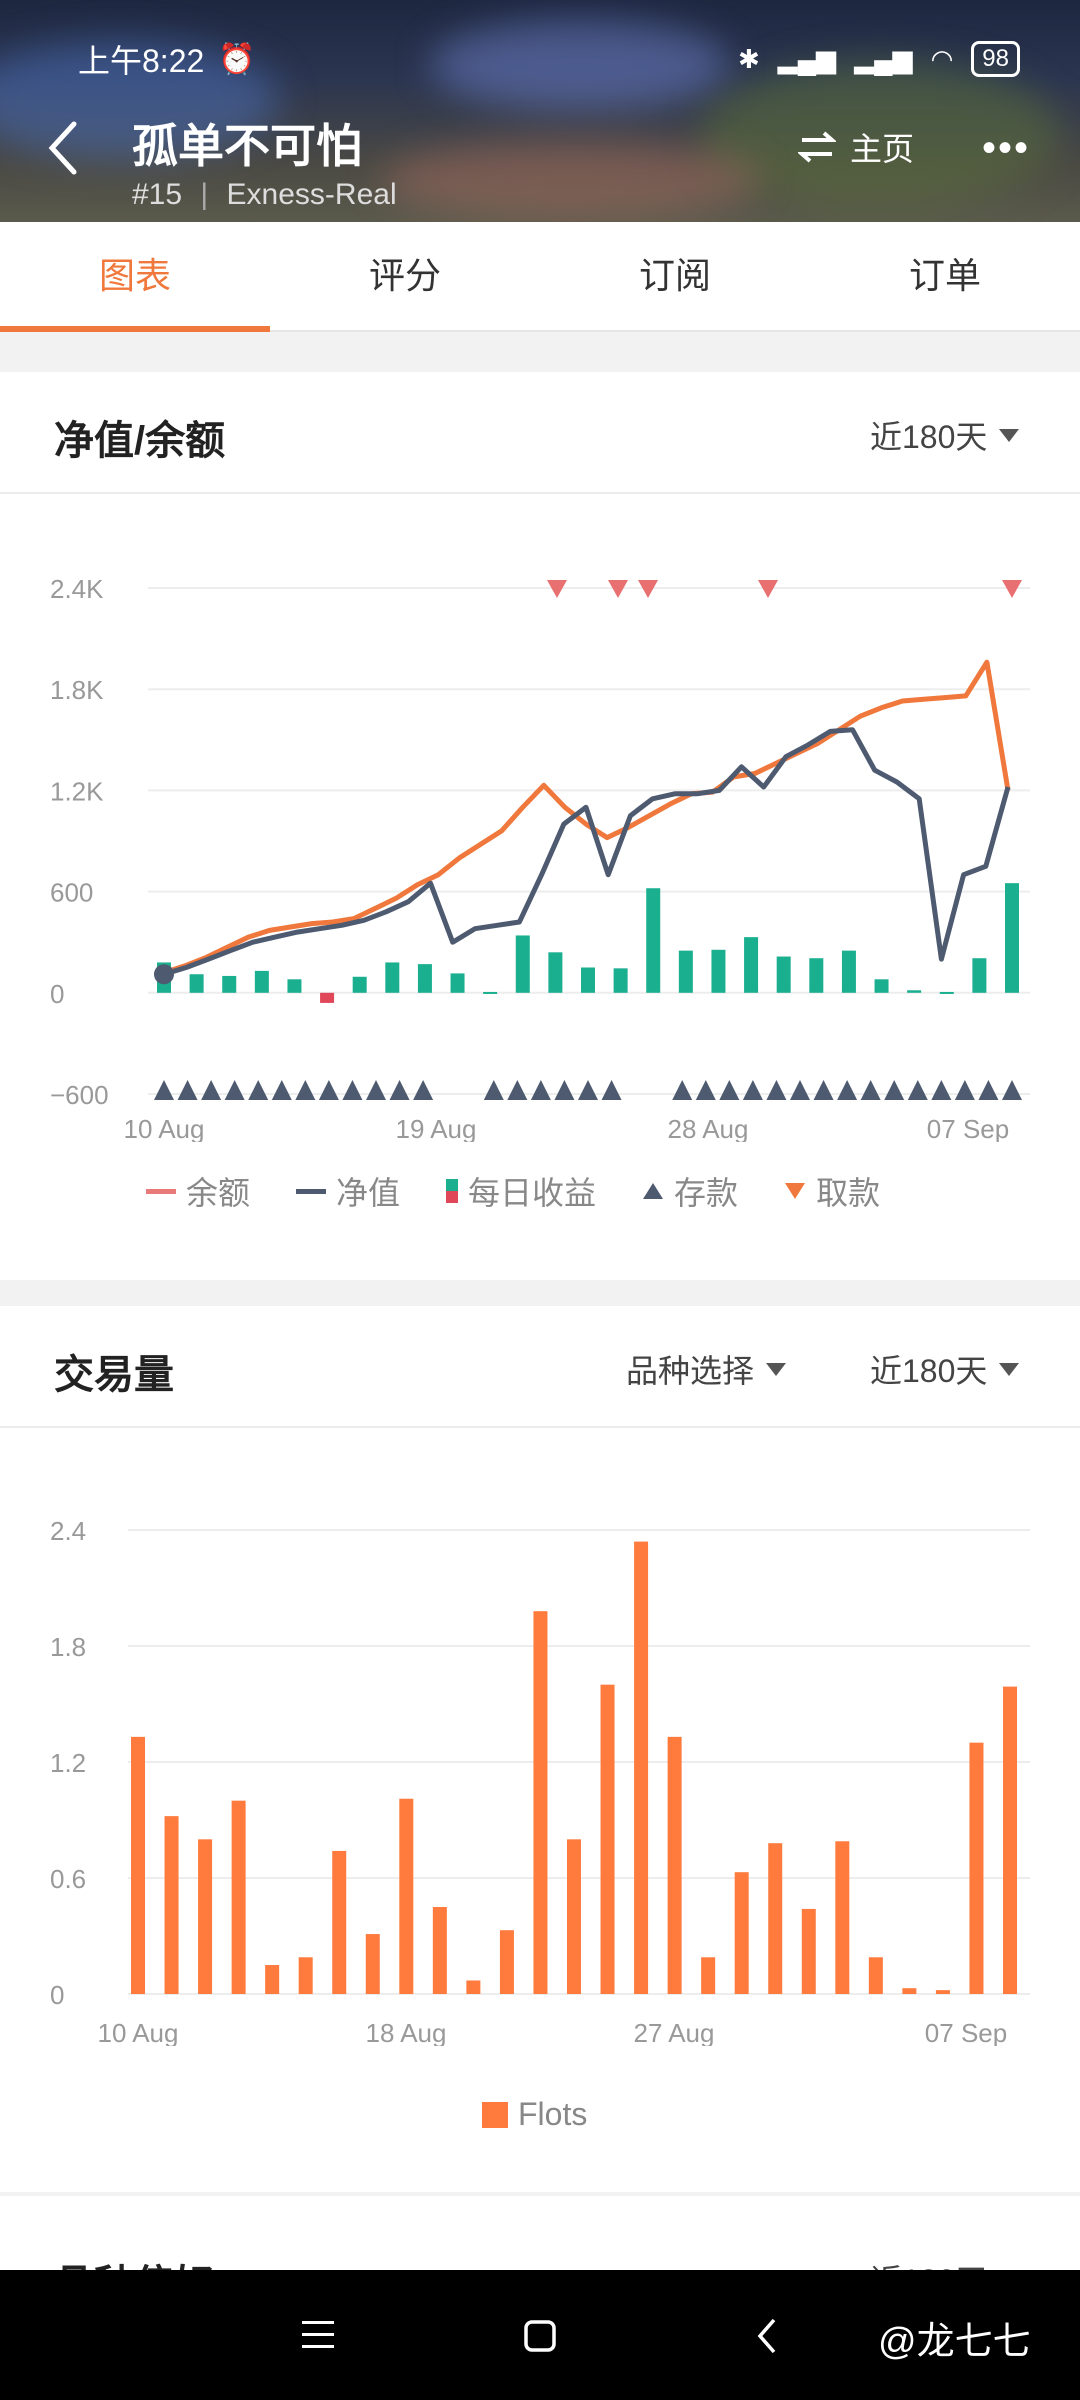 This screenshot has width=1080, height=2400. I want to click on legend-flots: Flots, so click(534, 2114).